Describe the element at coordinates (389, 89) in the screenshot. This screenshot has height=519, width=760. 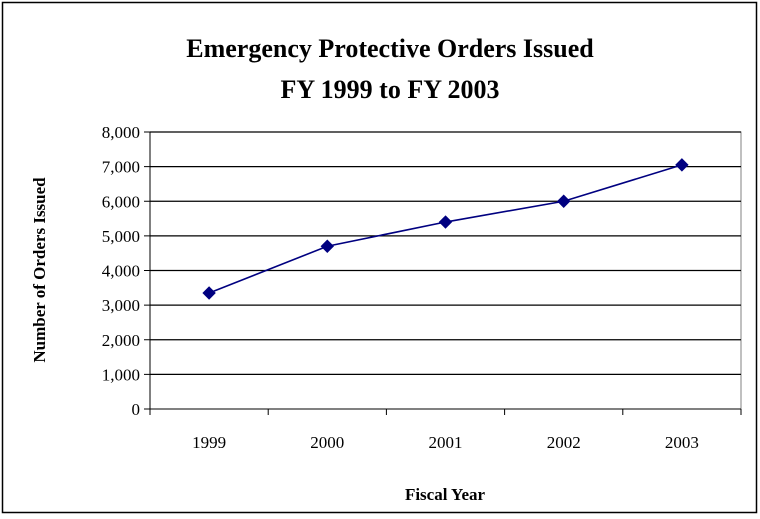
I see `chart-title-line2: FY 1999 to FY 2003` at that location.